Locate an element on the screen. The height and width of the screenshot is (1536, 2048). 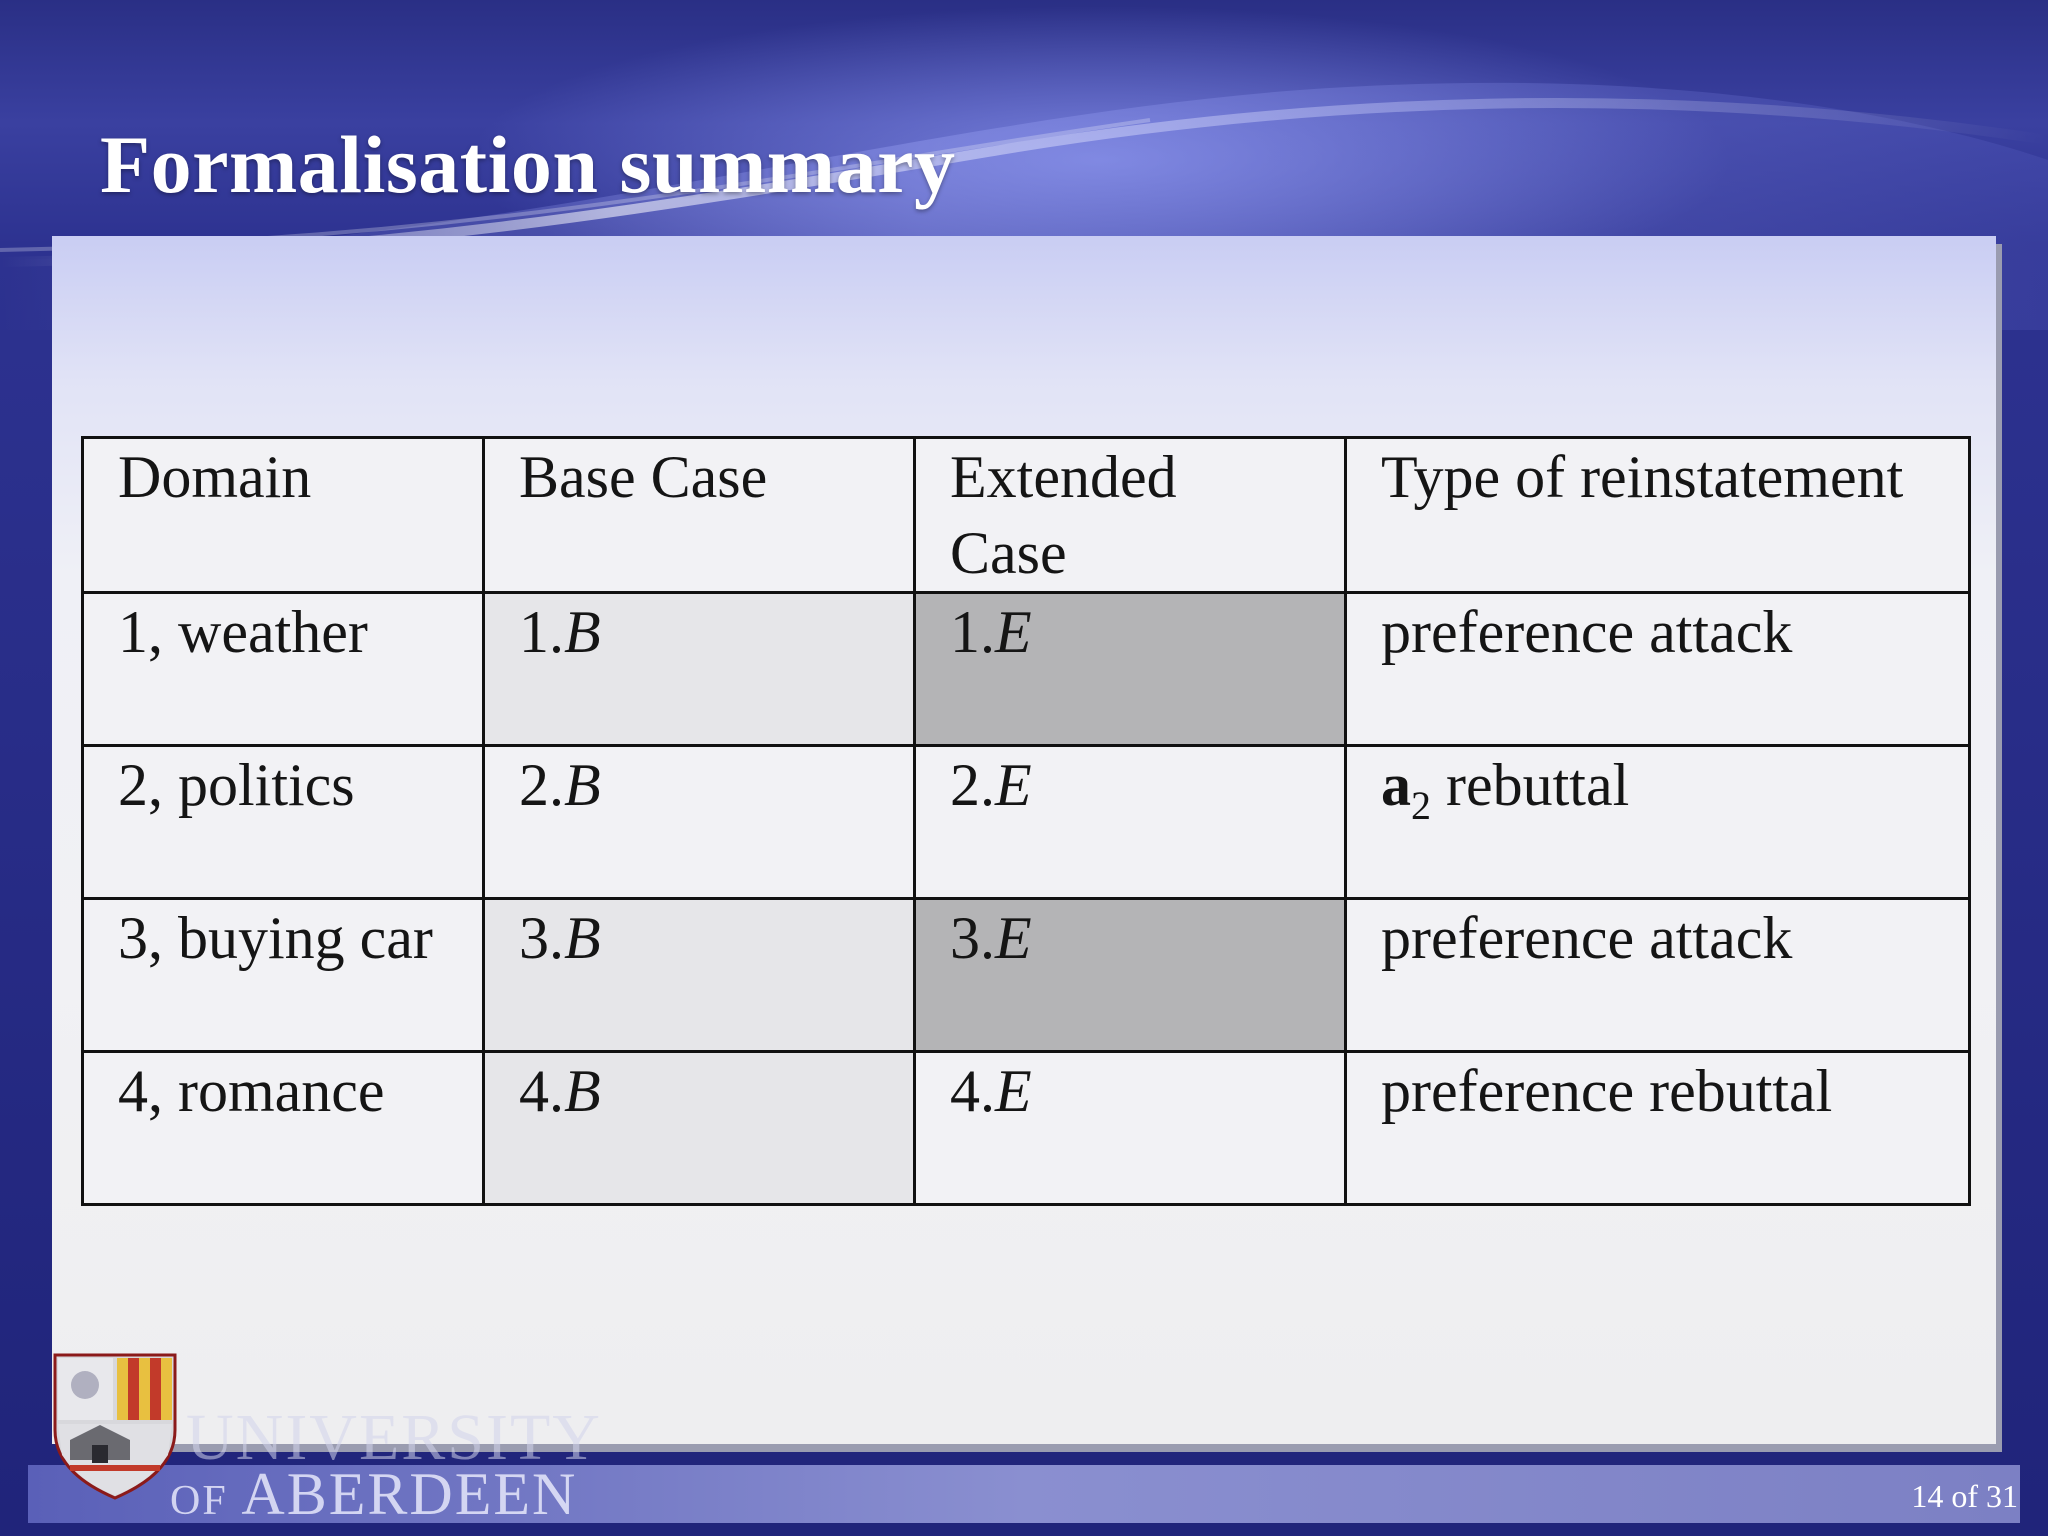
argument-symbol: a is located at coordinates (1396, 785).